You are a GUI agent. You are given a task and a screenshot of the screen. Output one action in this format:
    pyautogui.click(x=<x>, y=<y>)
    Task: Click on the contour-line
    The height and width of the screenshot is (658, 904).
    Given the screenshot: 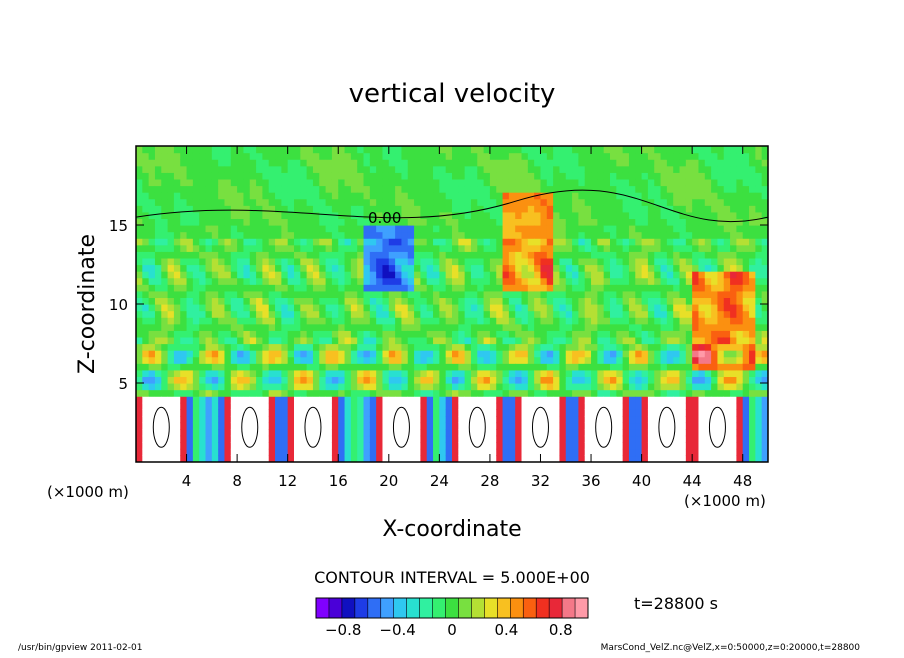 What is the action you would take?
    pyautogui.click(x=452, y=205)
    